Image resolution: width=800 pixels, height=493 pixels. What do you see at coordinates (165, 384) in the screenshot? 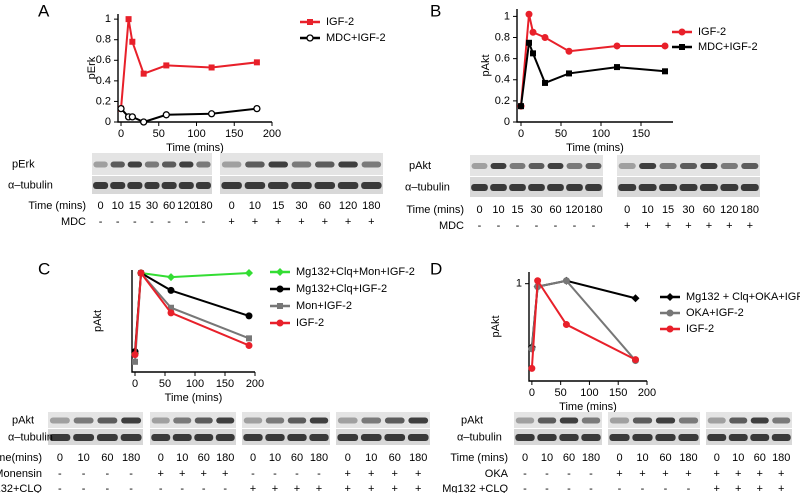
I see `x-tick-label: 50` at bounding box center [165, 384].